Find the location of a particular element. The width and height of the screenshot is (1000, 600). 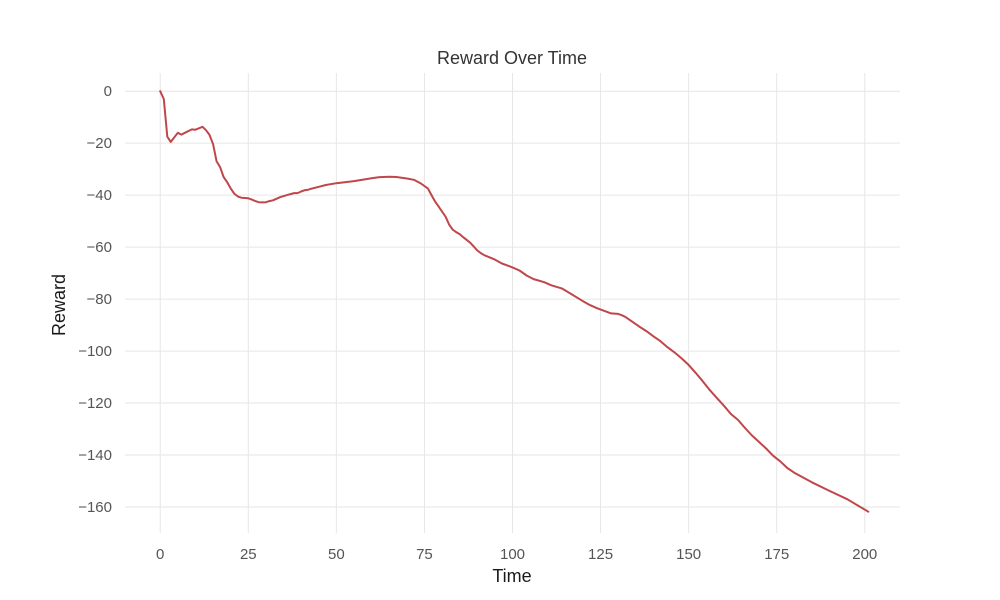

y-tick-label: −160 is located at coordinates (95, 507).